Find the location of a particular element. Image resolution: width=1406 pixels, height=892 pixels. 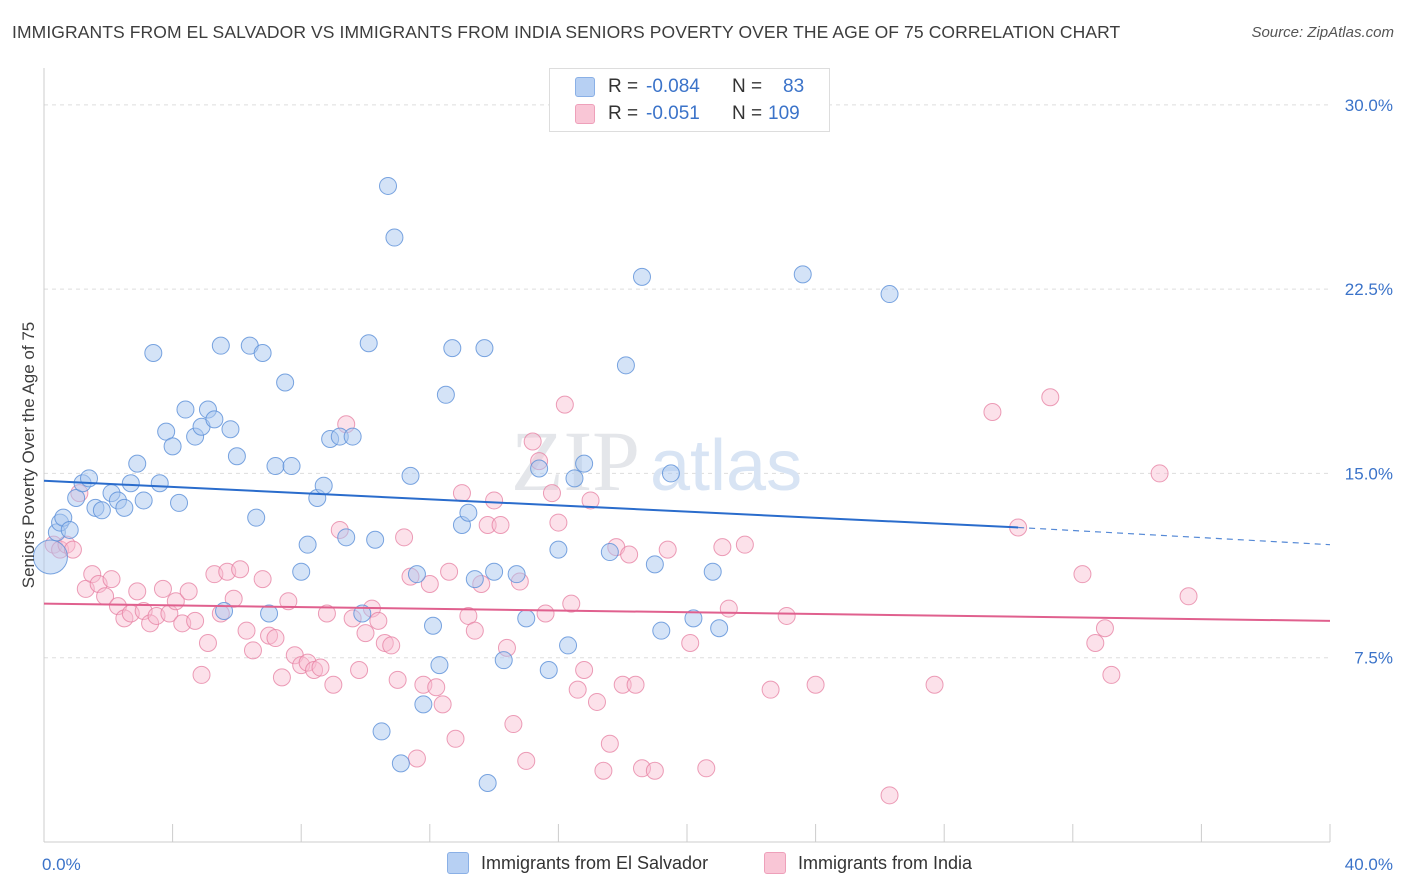

n-value: 83 is located at coordinates (794, 86).